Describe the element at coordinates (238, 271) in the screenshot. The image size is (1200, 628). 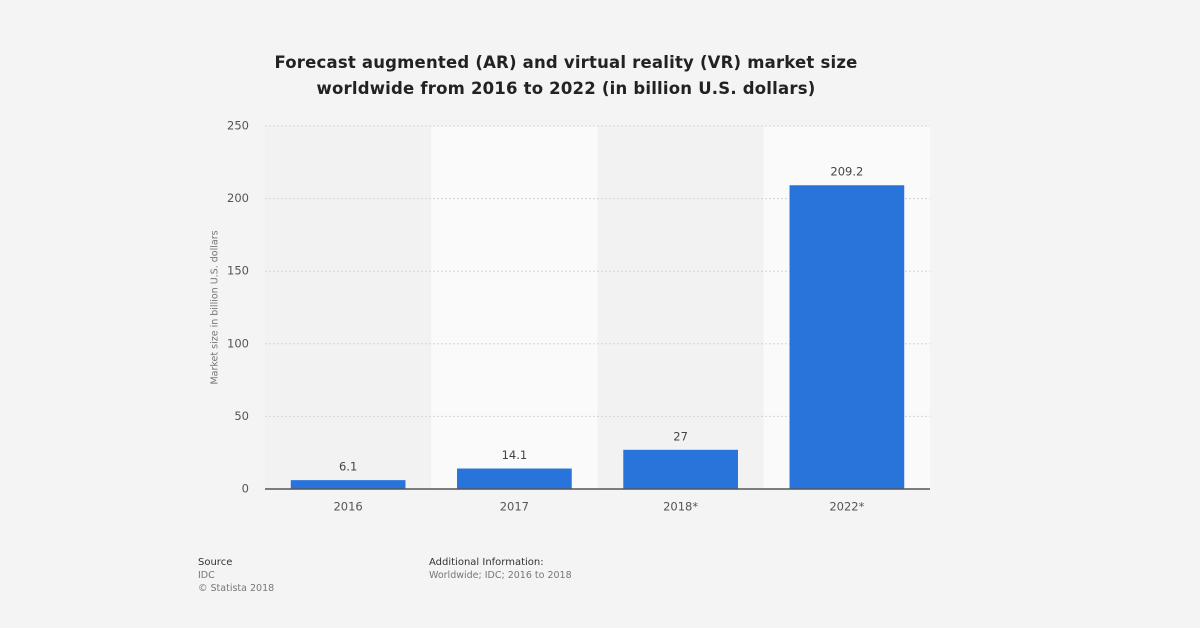
I see `y-tick-label: 150` at that location.